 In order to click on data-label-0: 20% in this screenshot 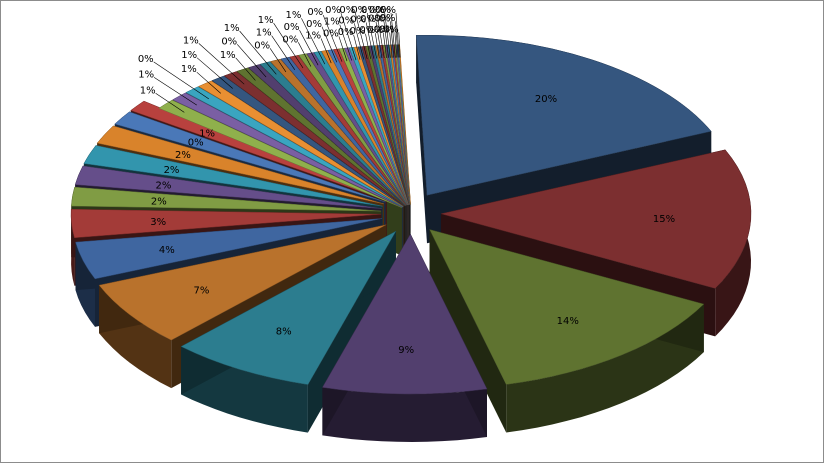, I will do `click(546, 99)`.